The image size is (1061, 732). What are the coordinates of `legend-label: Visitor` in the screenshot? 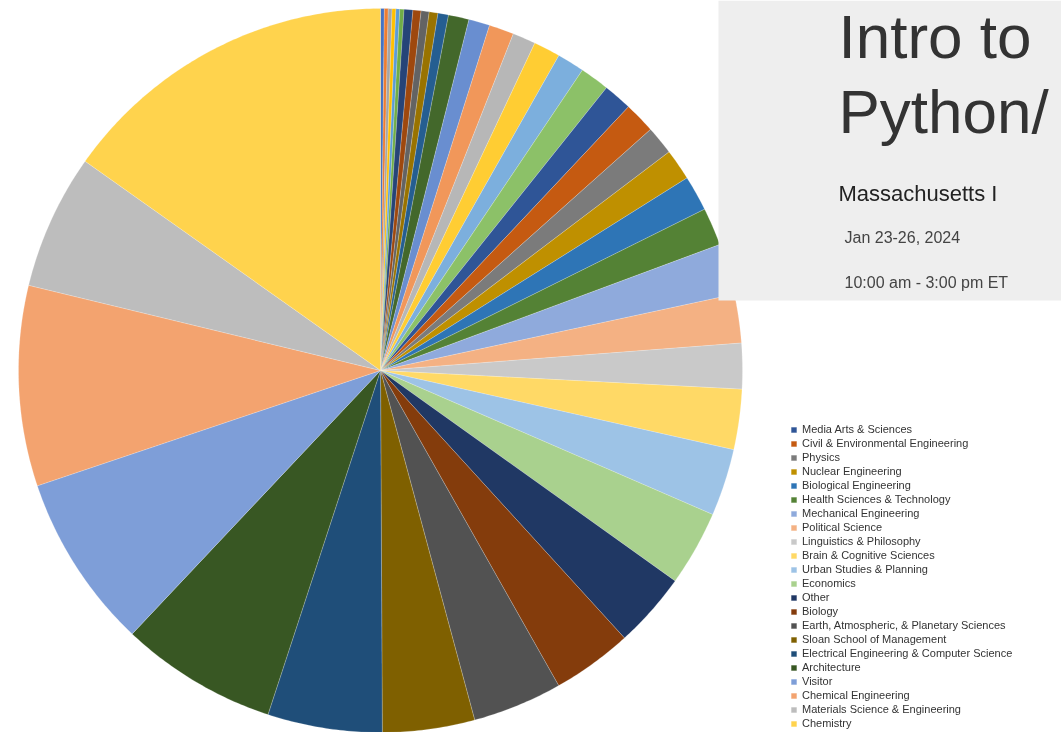 It's located at (817, 681).